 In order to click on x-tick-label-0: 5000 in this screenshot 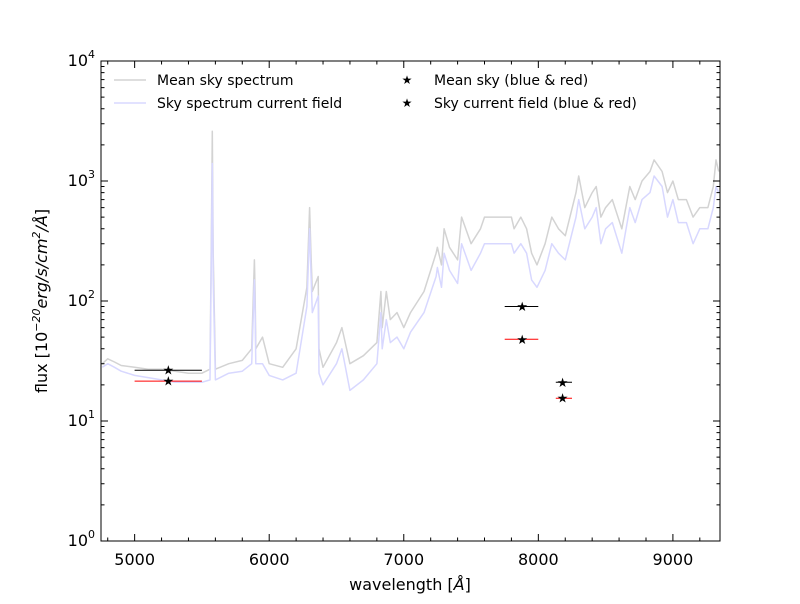, I will do `click(134, 559)`.